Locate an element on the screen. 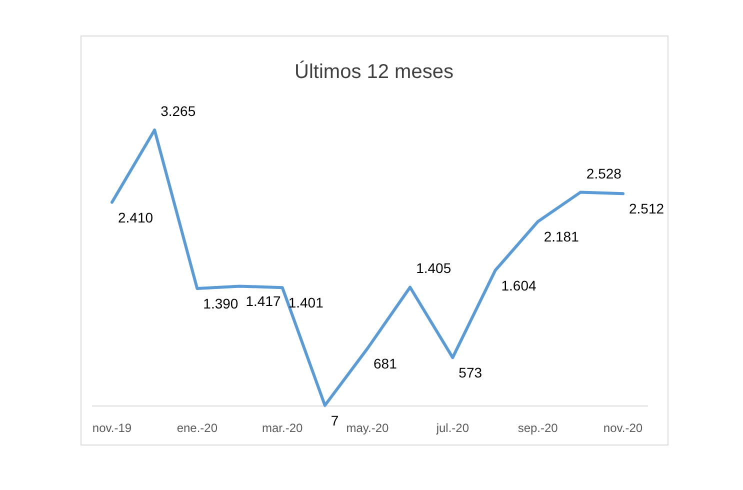 Image resolution: width=743 pixels, height=490 pixels. data-label: 2.410 is located at coordinates (136, 217).